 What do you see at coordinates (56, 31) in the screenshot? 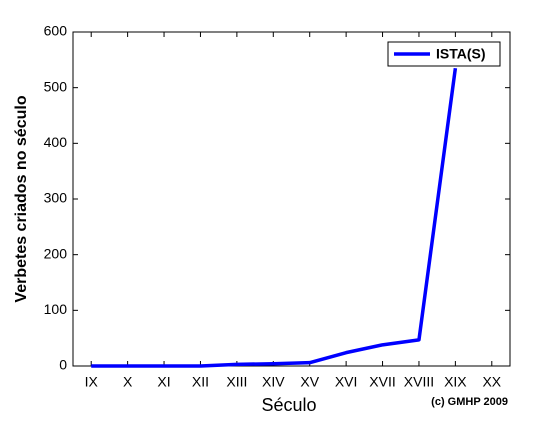
I see `y-tick-label: 600` at bounding box center [56, 31].